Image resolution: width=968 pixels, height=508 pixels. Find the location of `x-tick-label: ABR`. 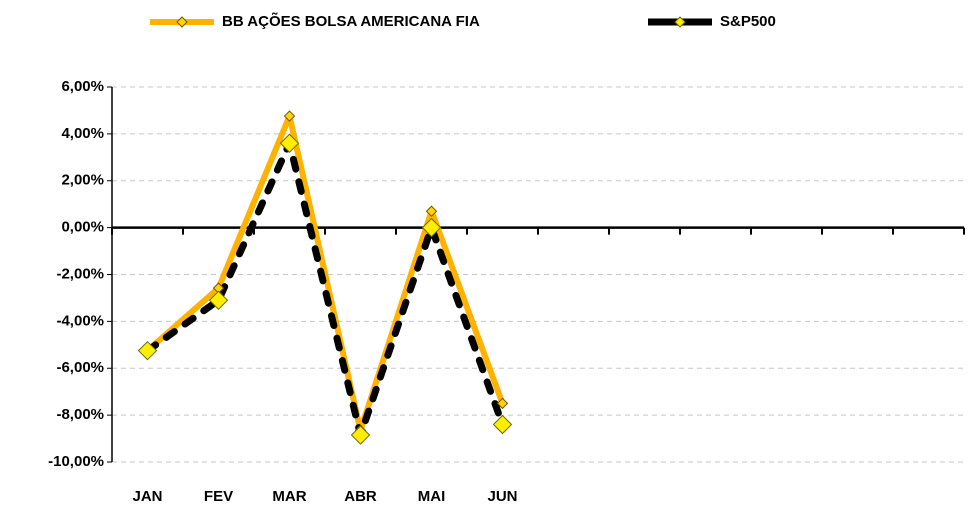

x-tick-label: ABR is located at coordinates (360, 496).